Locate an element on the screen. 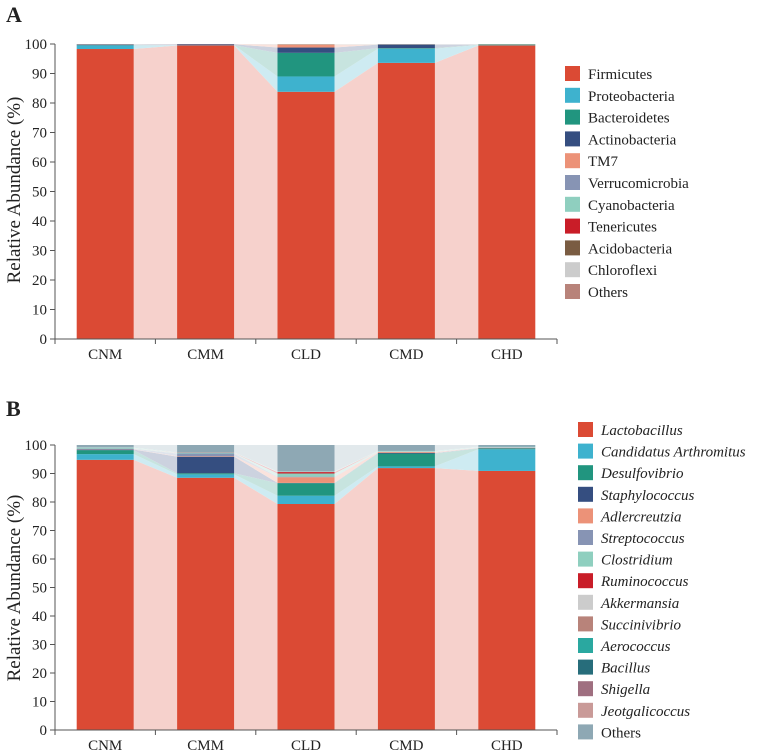 This screenshot has width=770, height=751. flow-desulfovibrio-cmm-to-cld is located at coordinates (256, 484).